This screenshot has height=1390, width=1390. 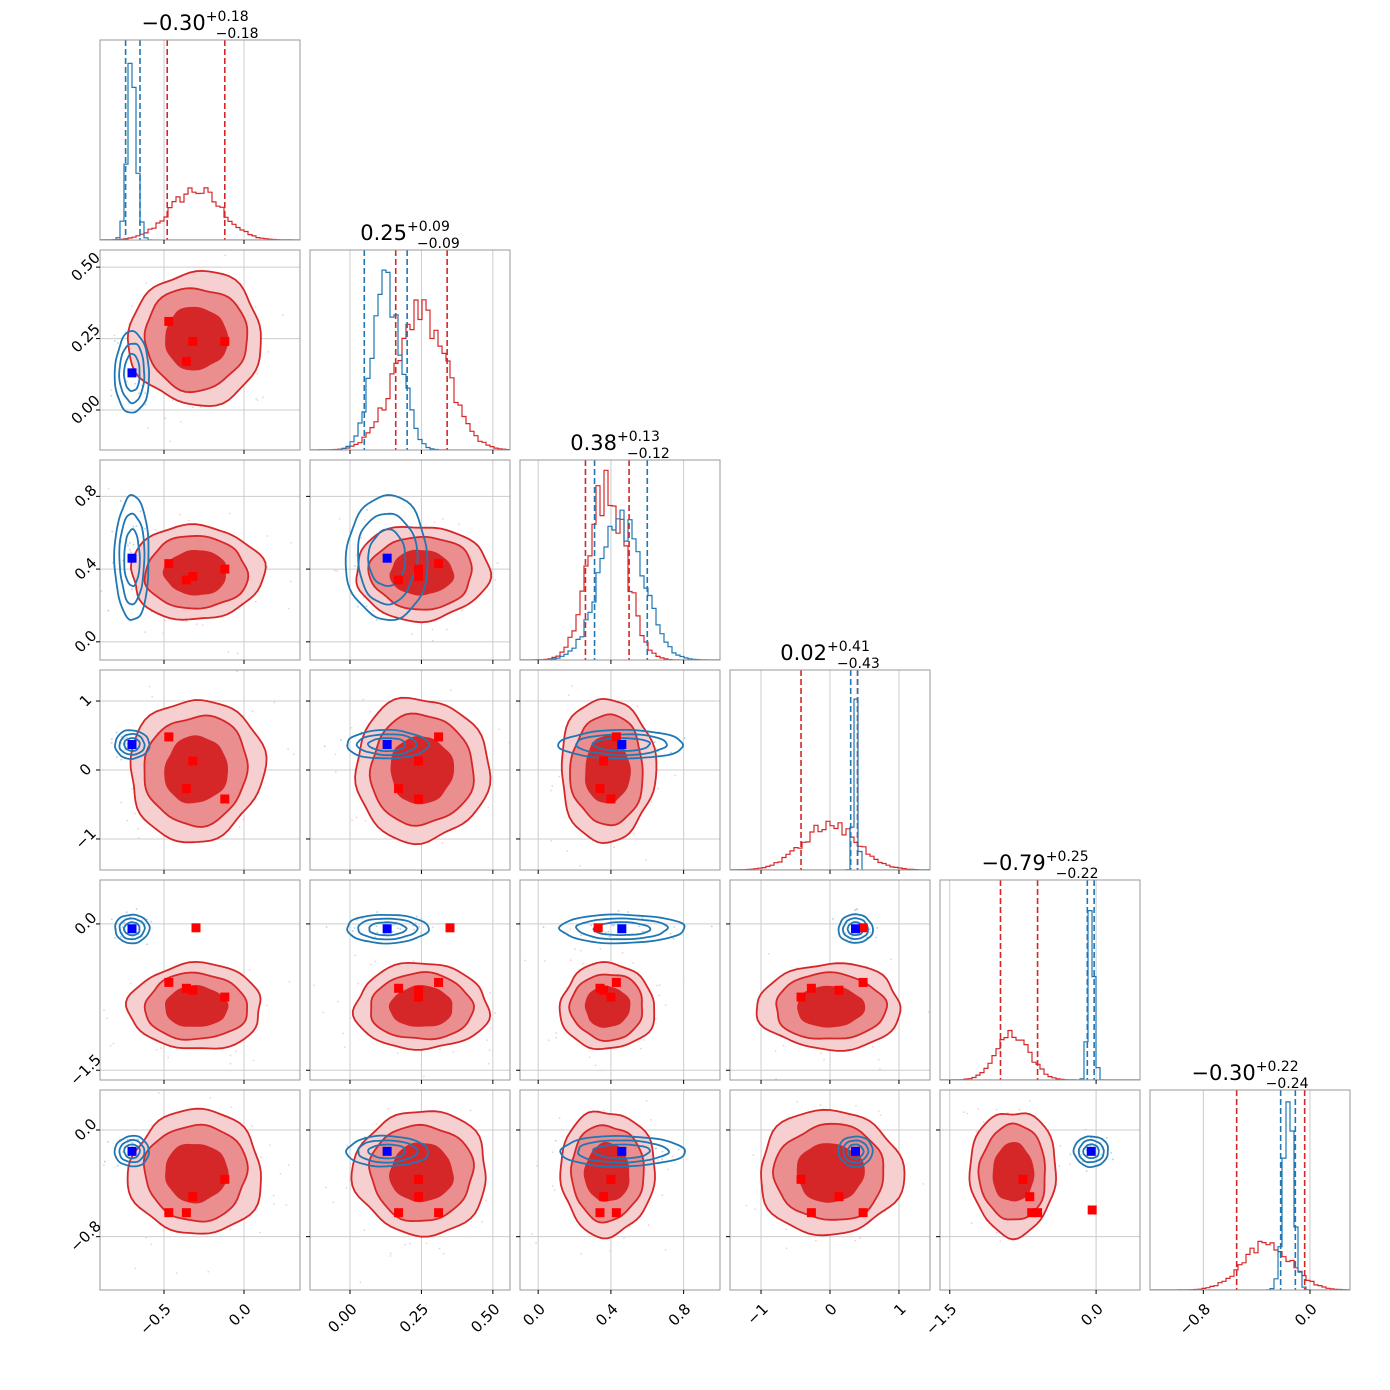 I want to click on title-median: 0.25, so click(x=383, y=233).